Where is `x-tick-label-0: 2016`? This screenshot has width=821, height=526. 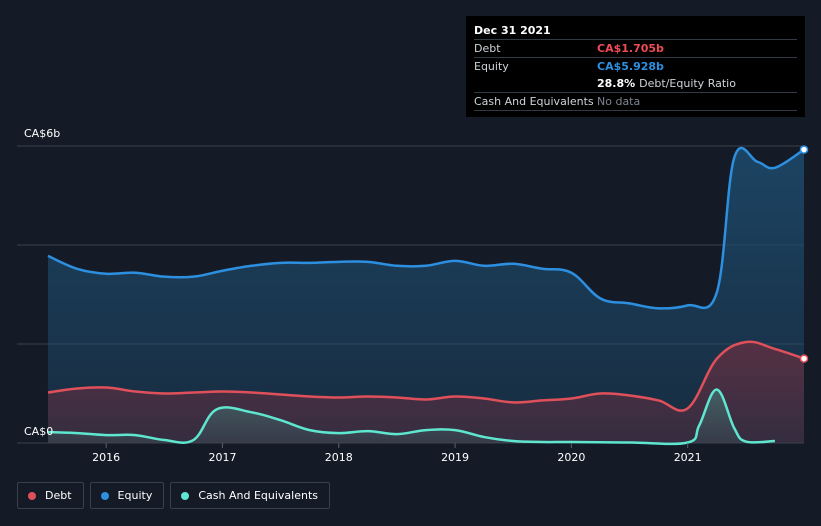
x-tick-label-0: 2016 is located at coordinates (106, 457).